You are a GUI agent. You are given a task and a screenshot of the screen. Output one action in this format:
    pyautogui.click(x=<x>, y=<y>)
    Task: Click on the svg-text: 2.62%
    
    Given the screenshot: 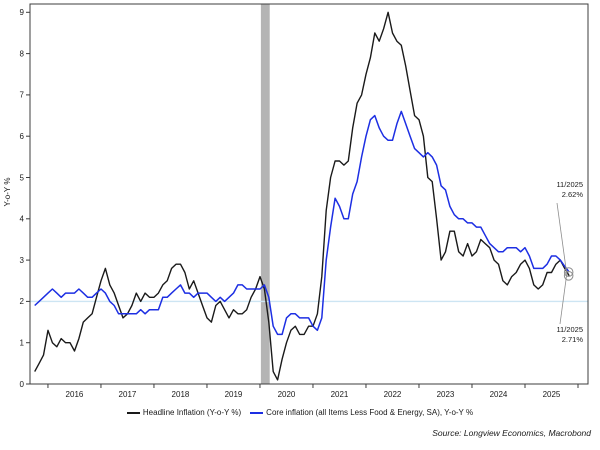 What is the action you would take?
    pyautogui.click(x=573, y=194)
    